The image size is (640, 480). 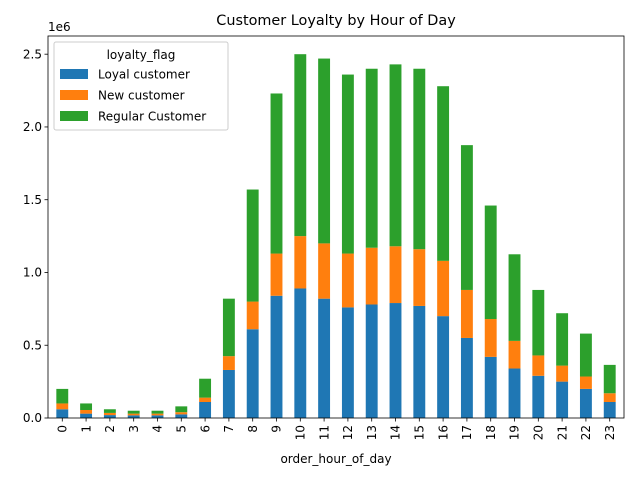 I want to click on x-tick-label: 5, so click(x=181, y=429).